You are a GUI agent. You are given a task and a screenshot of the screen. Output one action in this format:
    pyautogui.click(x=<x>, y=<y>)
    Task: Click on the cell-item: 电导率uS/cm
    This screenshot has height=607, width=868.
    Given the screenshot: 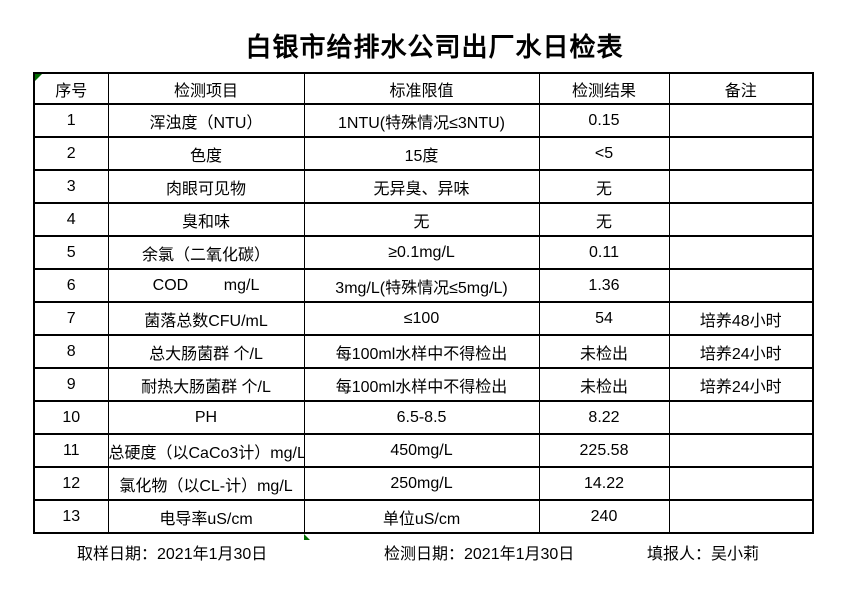 What is the action you would take?
    pyautogui.click(x=205, y=516)
    